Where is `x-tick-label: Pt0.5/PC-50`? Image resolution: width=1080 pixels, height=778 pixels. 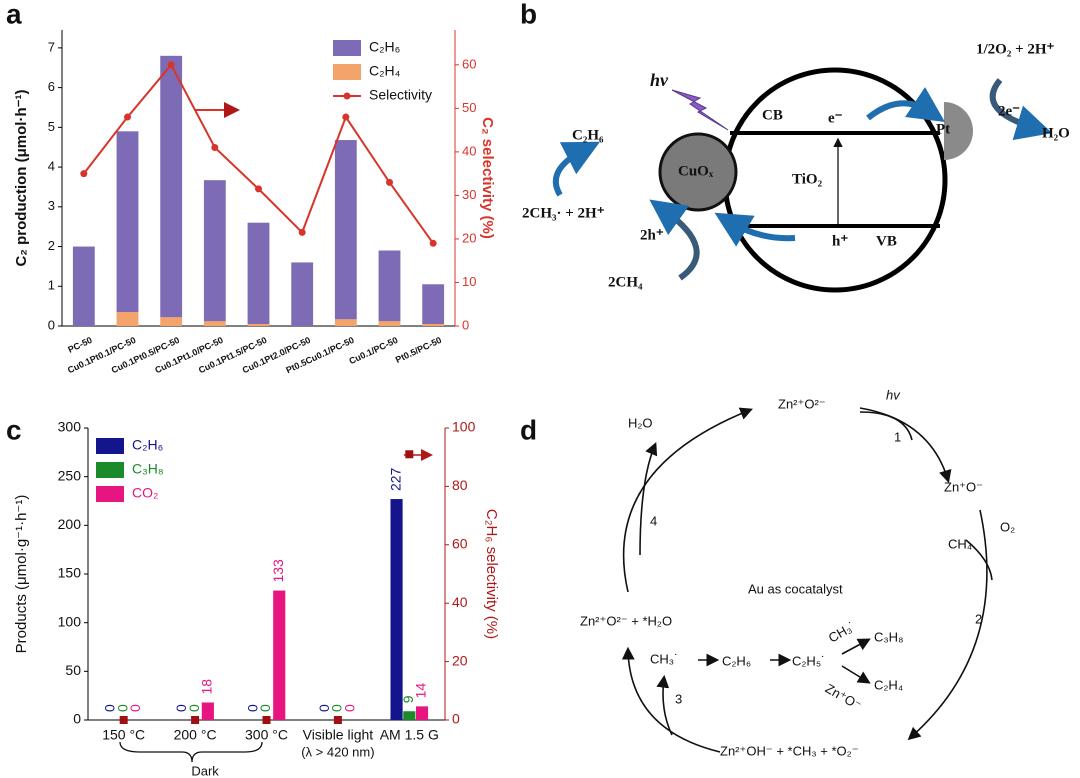 x-tick-label: Pt0.5/PC-50 is located at coordinates (418, 350).